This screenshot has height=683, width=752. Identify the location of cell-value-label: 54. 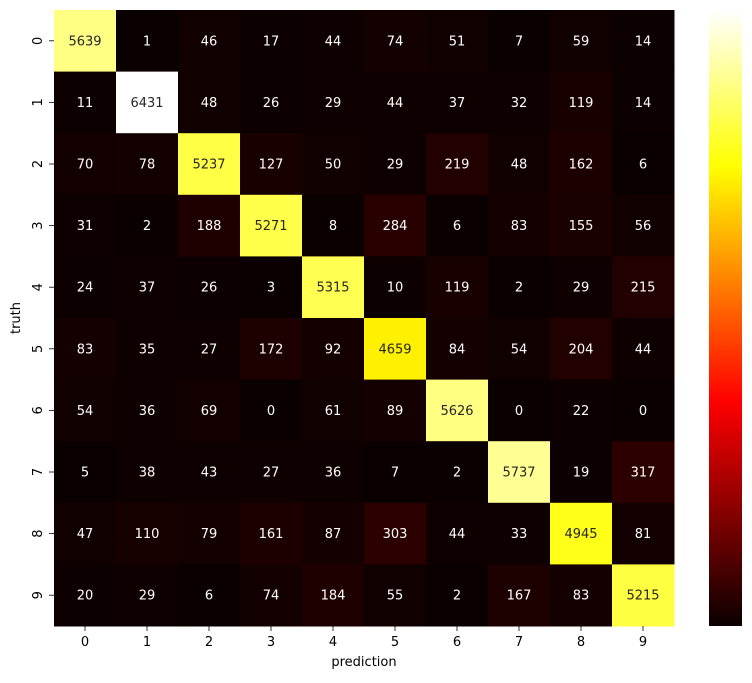
(85, 411).